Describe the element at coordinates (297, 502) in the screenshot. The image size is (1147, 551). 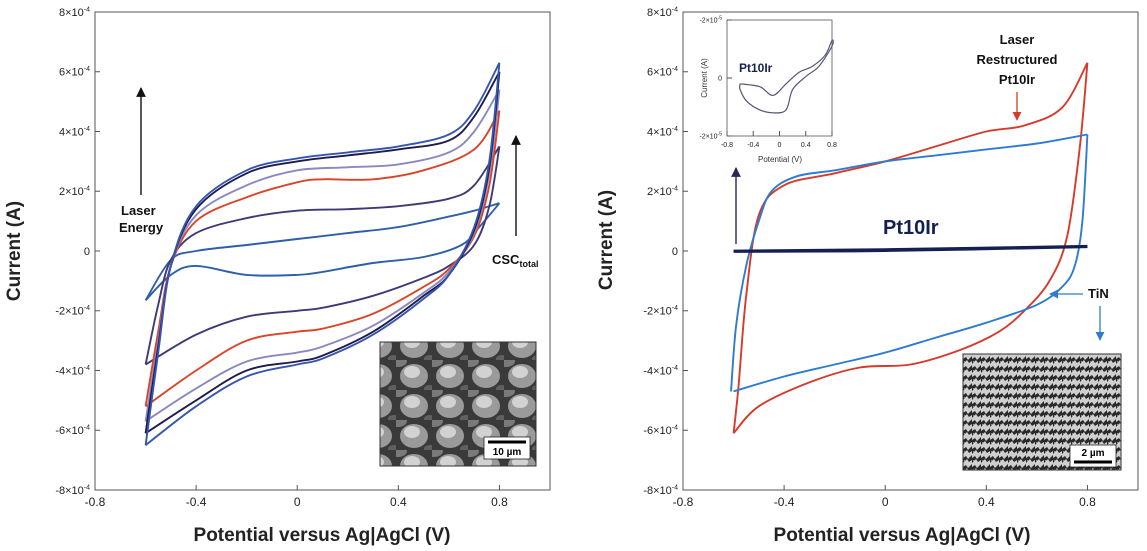
I see `left-x-tick-label: 0` at that location.